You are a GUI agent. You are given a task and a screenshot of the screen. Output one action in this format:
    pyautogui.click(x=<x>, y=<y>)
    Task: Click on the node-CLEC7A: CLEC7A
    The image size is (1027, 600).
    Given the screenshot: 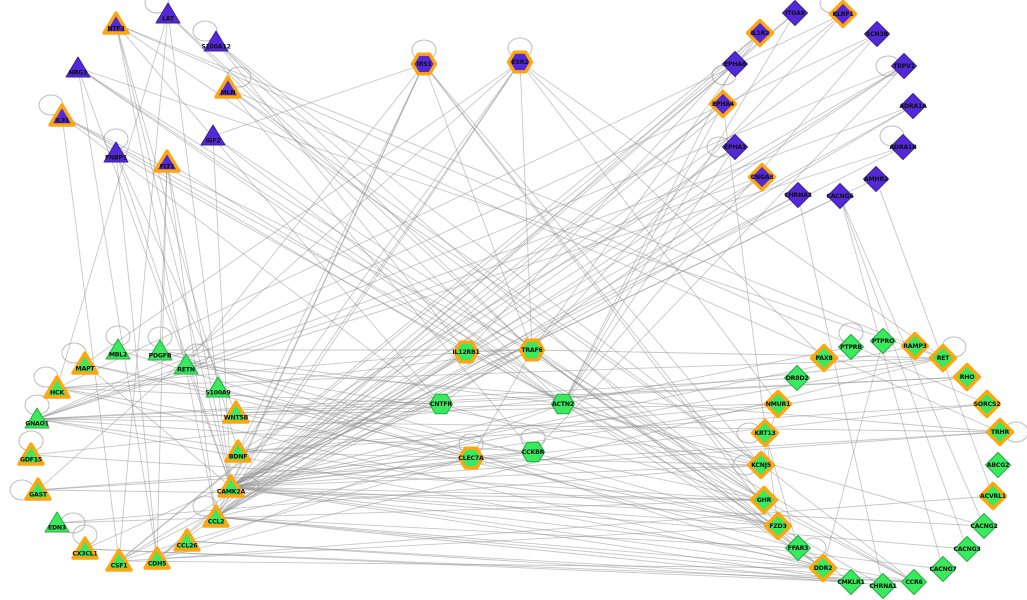 What is the action you would take?
    pyautogui.click(x=471, y=458)
    